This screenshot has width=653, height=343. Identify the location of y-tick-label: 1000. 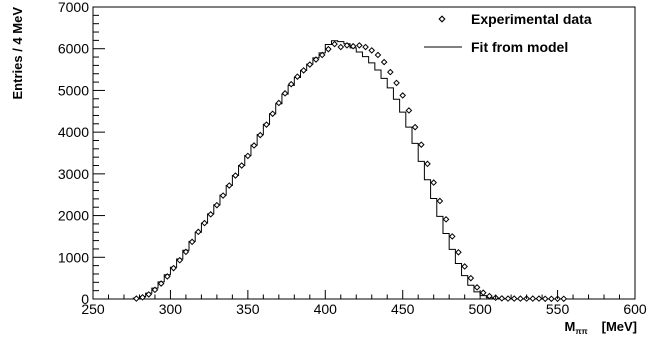
(73, 257).